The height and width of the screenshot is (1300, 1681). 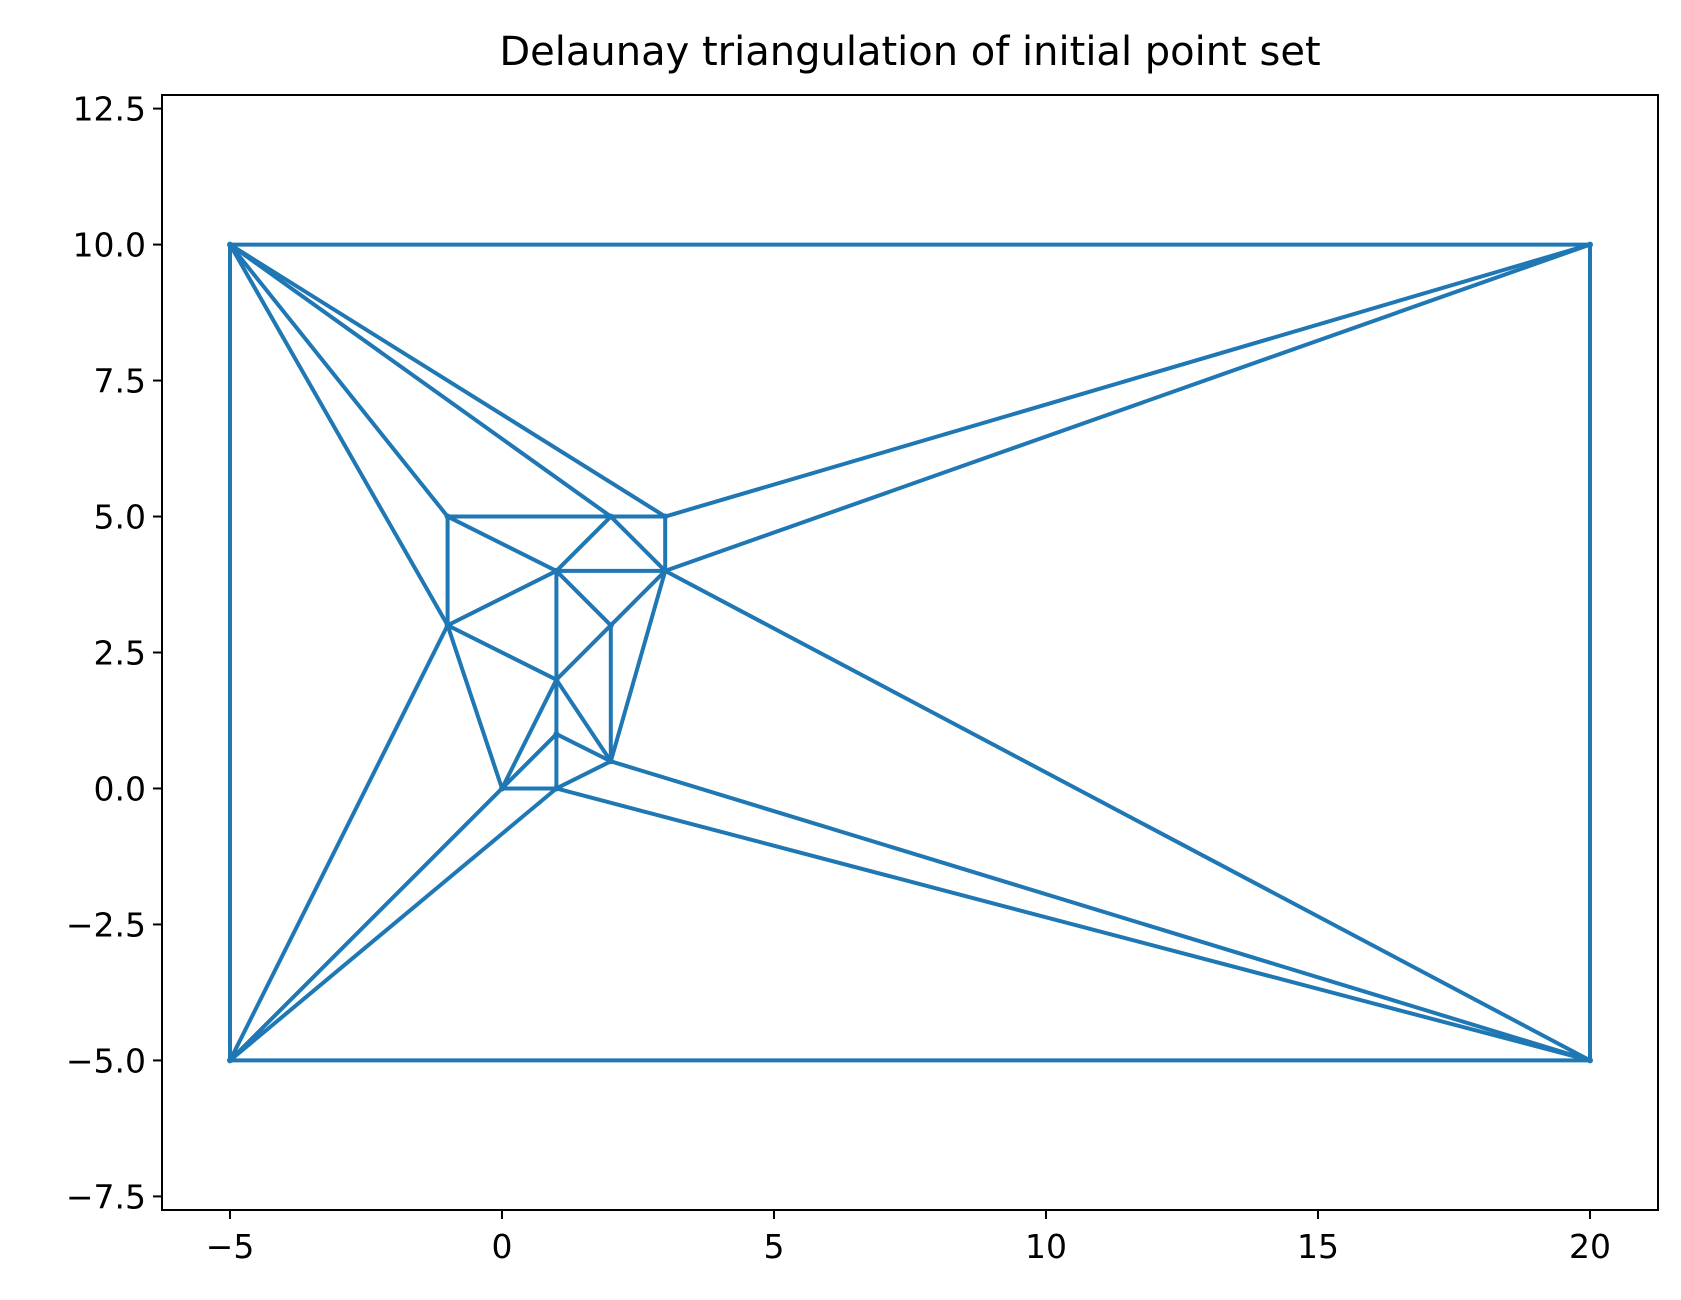 I want to click on x-tick-label: 15, so click(x=1318, y=1246).